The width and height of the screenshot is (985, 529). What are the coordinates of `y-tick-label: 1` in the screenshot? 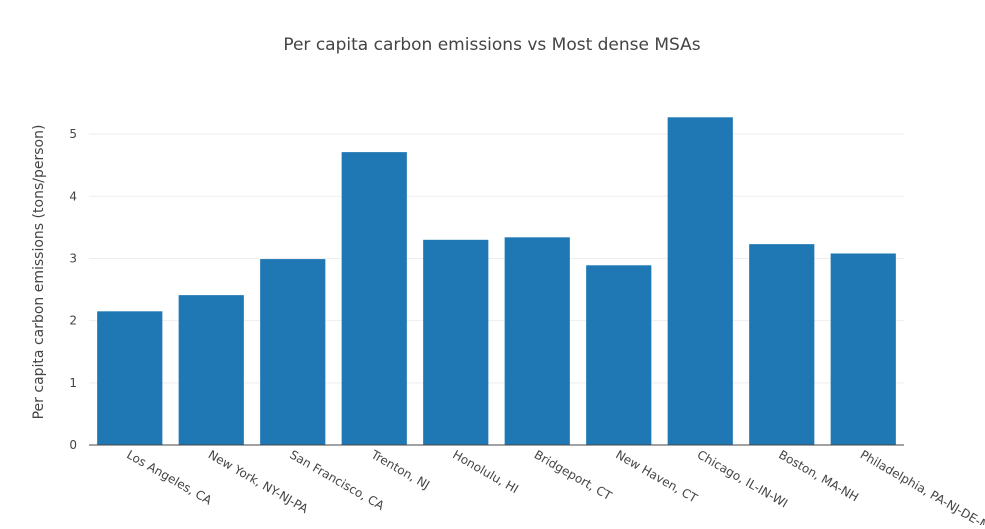 It's located at (73, 383).